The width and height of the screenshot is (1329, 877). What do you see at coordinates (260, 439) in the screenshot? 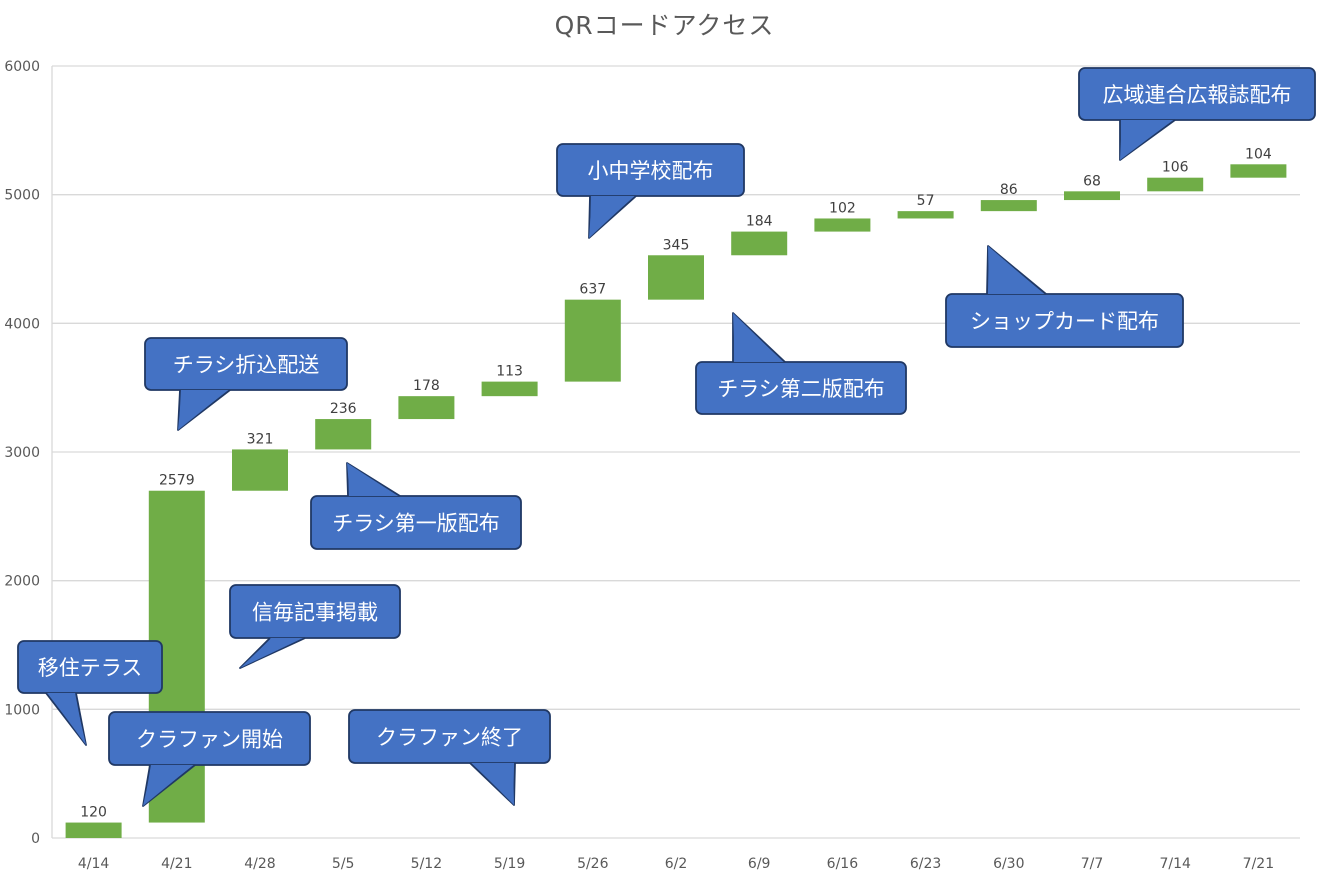
I see `data-label: 321` at bounding box center [260, 439].